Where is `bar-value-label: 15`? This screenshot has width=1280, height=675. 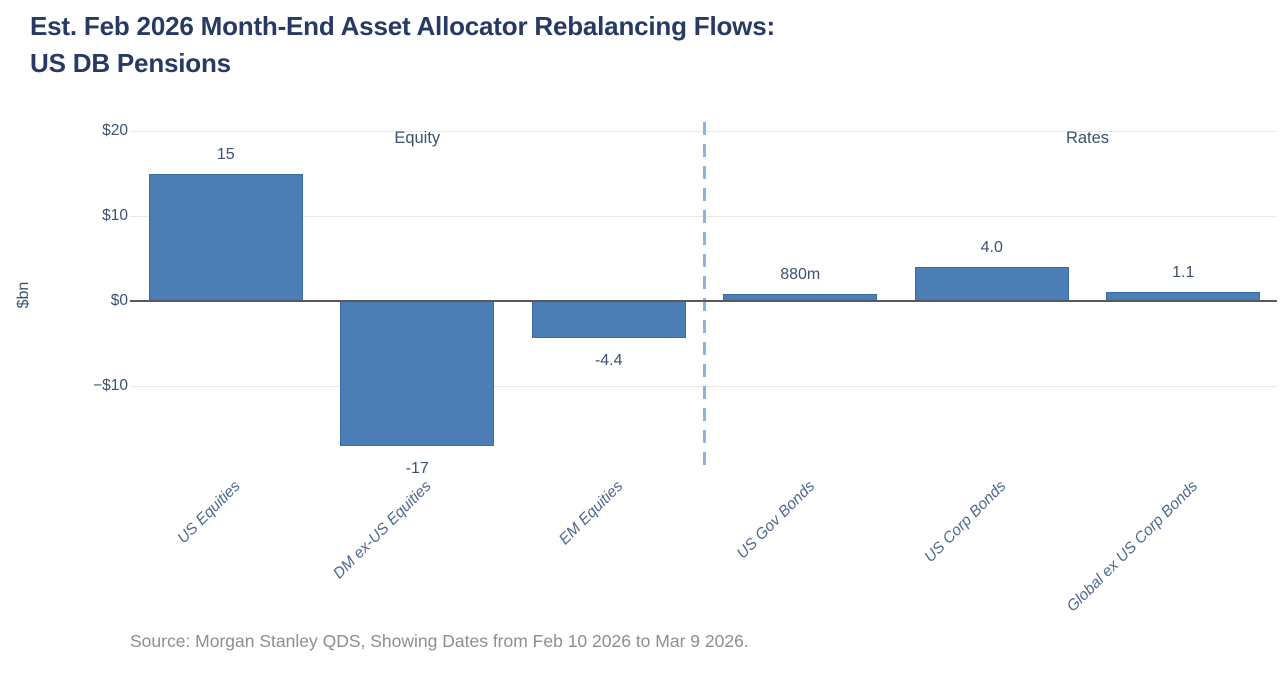 bar-value-label: 15 is located at coordinates (225, 154).